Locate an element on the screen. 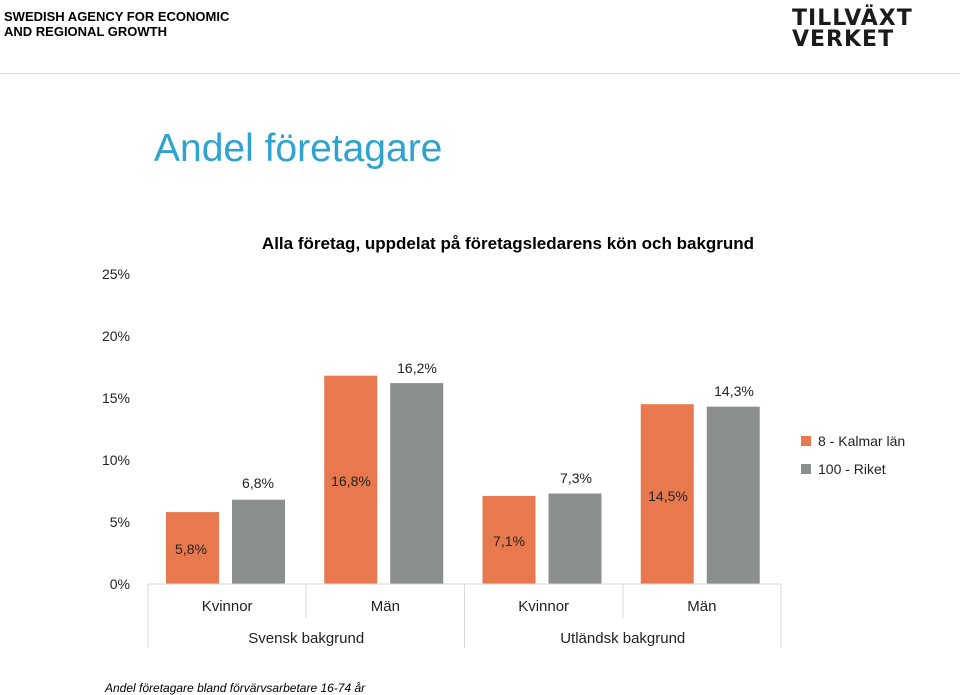 The width and height of the screenshot is (960, 695). data-label: 14,5% is located at coordinates (668, 496).